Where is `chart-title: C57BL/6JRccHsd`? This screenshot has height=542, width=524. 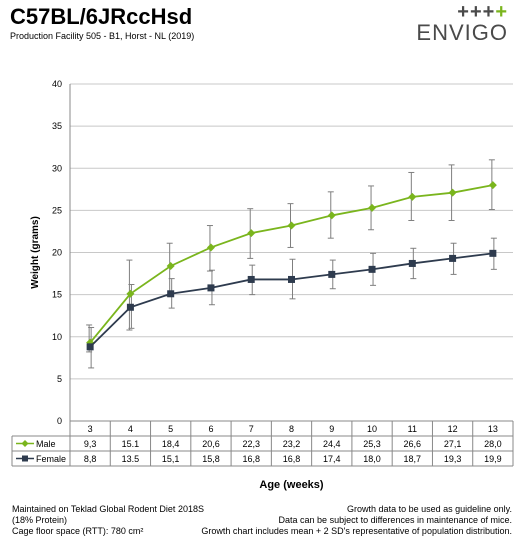 chart-title: C57BL/6JRccHsd is located at coordinates (101, 16).